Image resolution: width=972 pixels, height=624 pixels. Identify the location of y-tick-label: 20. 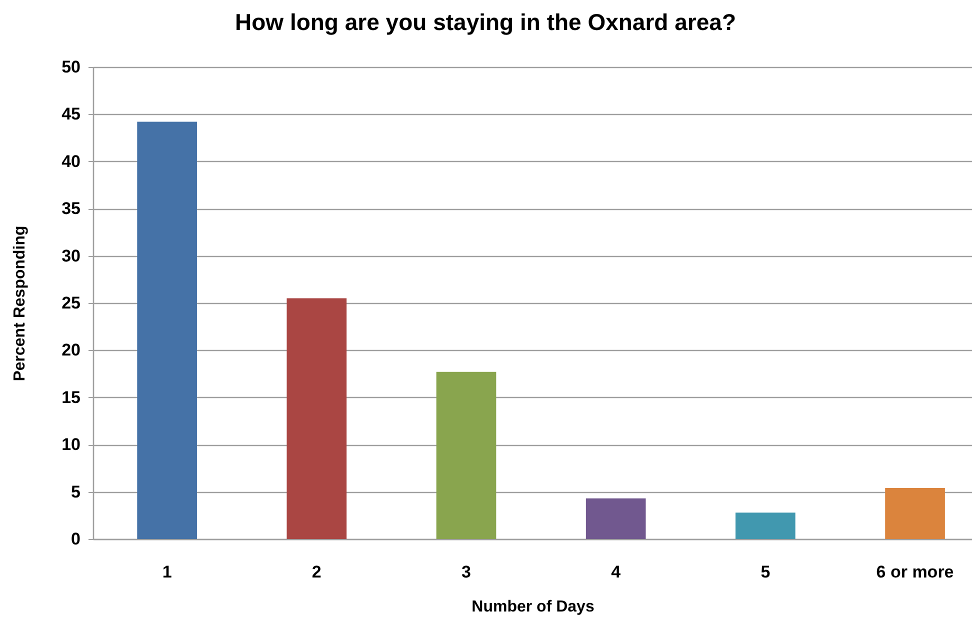
(71, 350).